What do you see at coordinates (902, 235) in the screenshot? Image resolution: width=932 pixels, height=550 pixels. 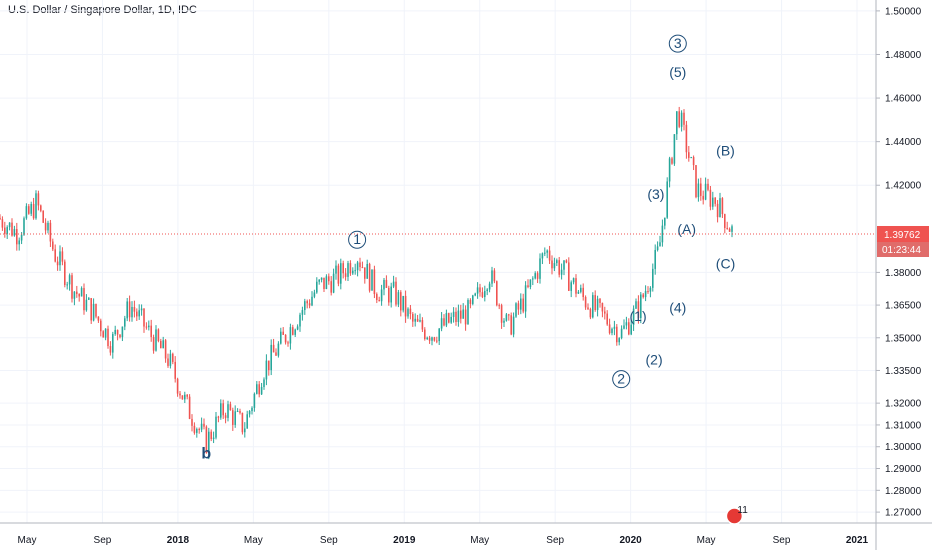 I see `price-tag-price: 1.39762` at bounding box center [902, 235].